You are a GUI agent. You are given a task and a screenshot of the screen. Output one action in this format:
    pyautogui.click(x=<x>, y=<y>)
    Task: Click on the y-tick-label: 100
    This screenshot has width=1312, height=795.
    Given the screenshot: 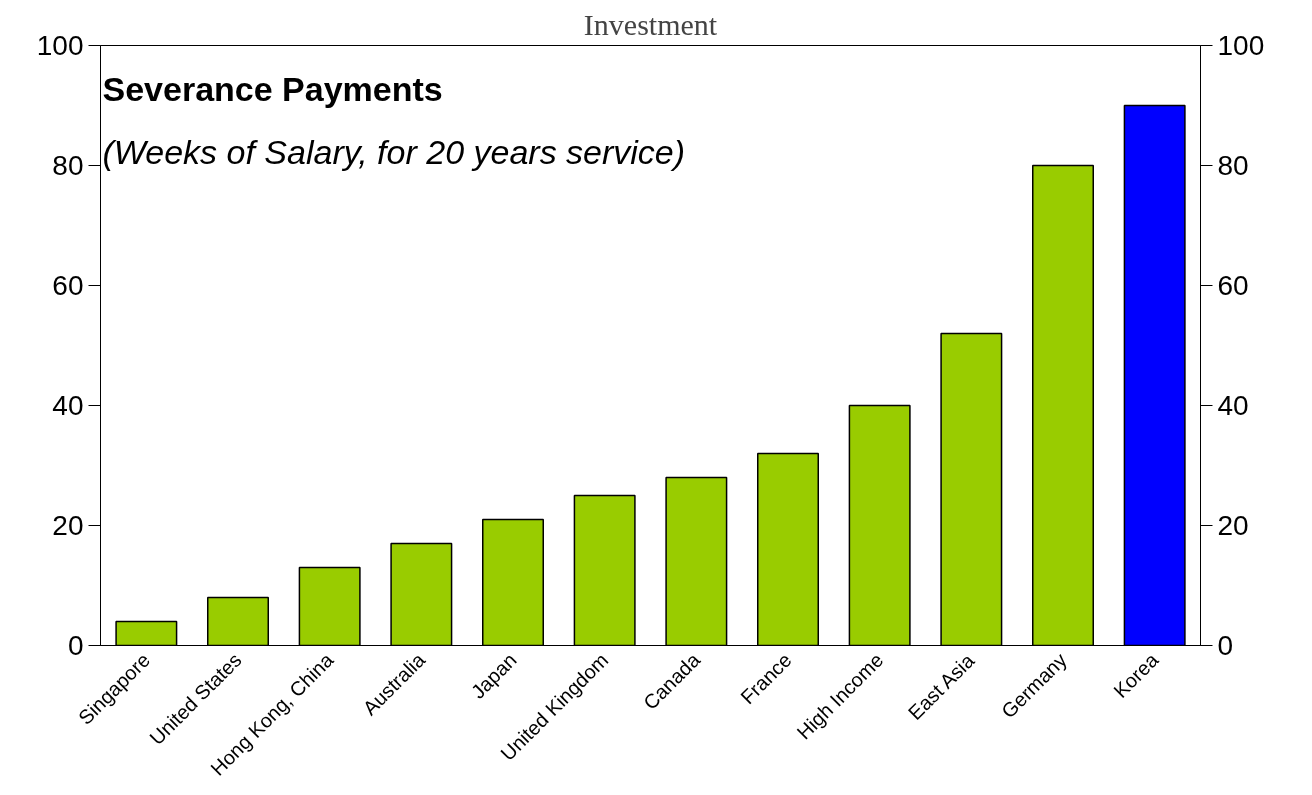 What is the action you would take?
    pyautogui.click(x=60, y=45)
    